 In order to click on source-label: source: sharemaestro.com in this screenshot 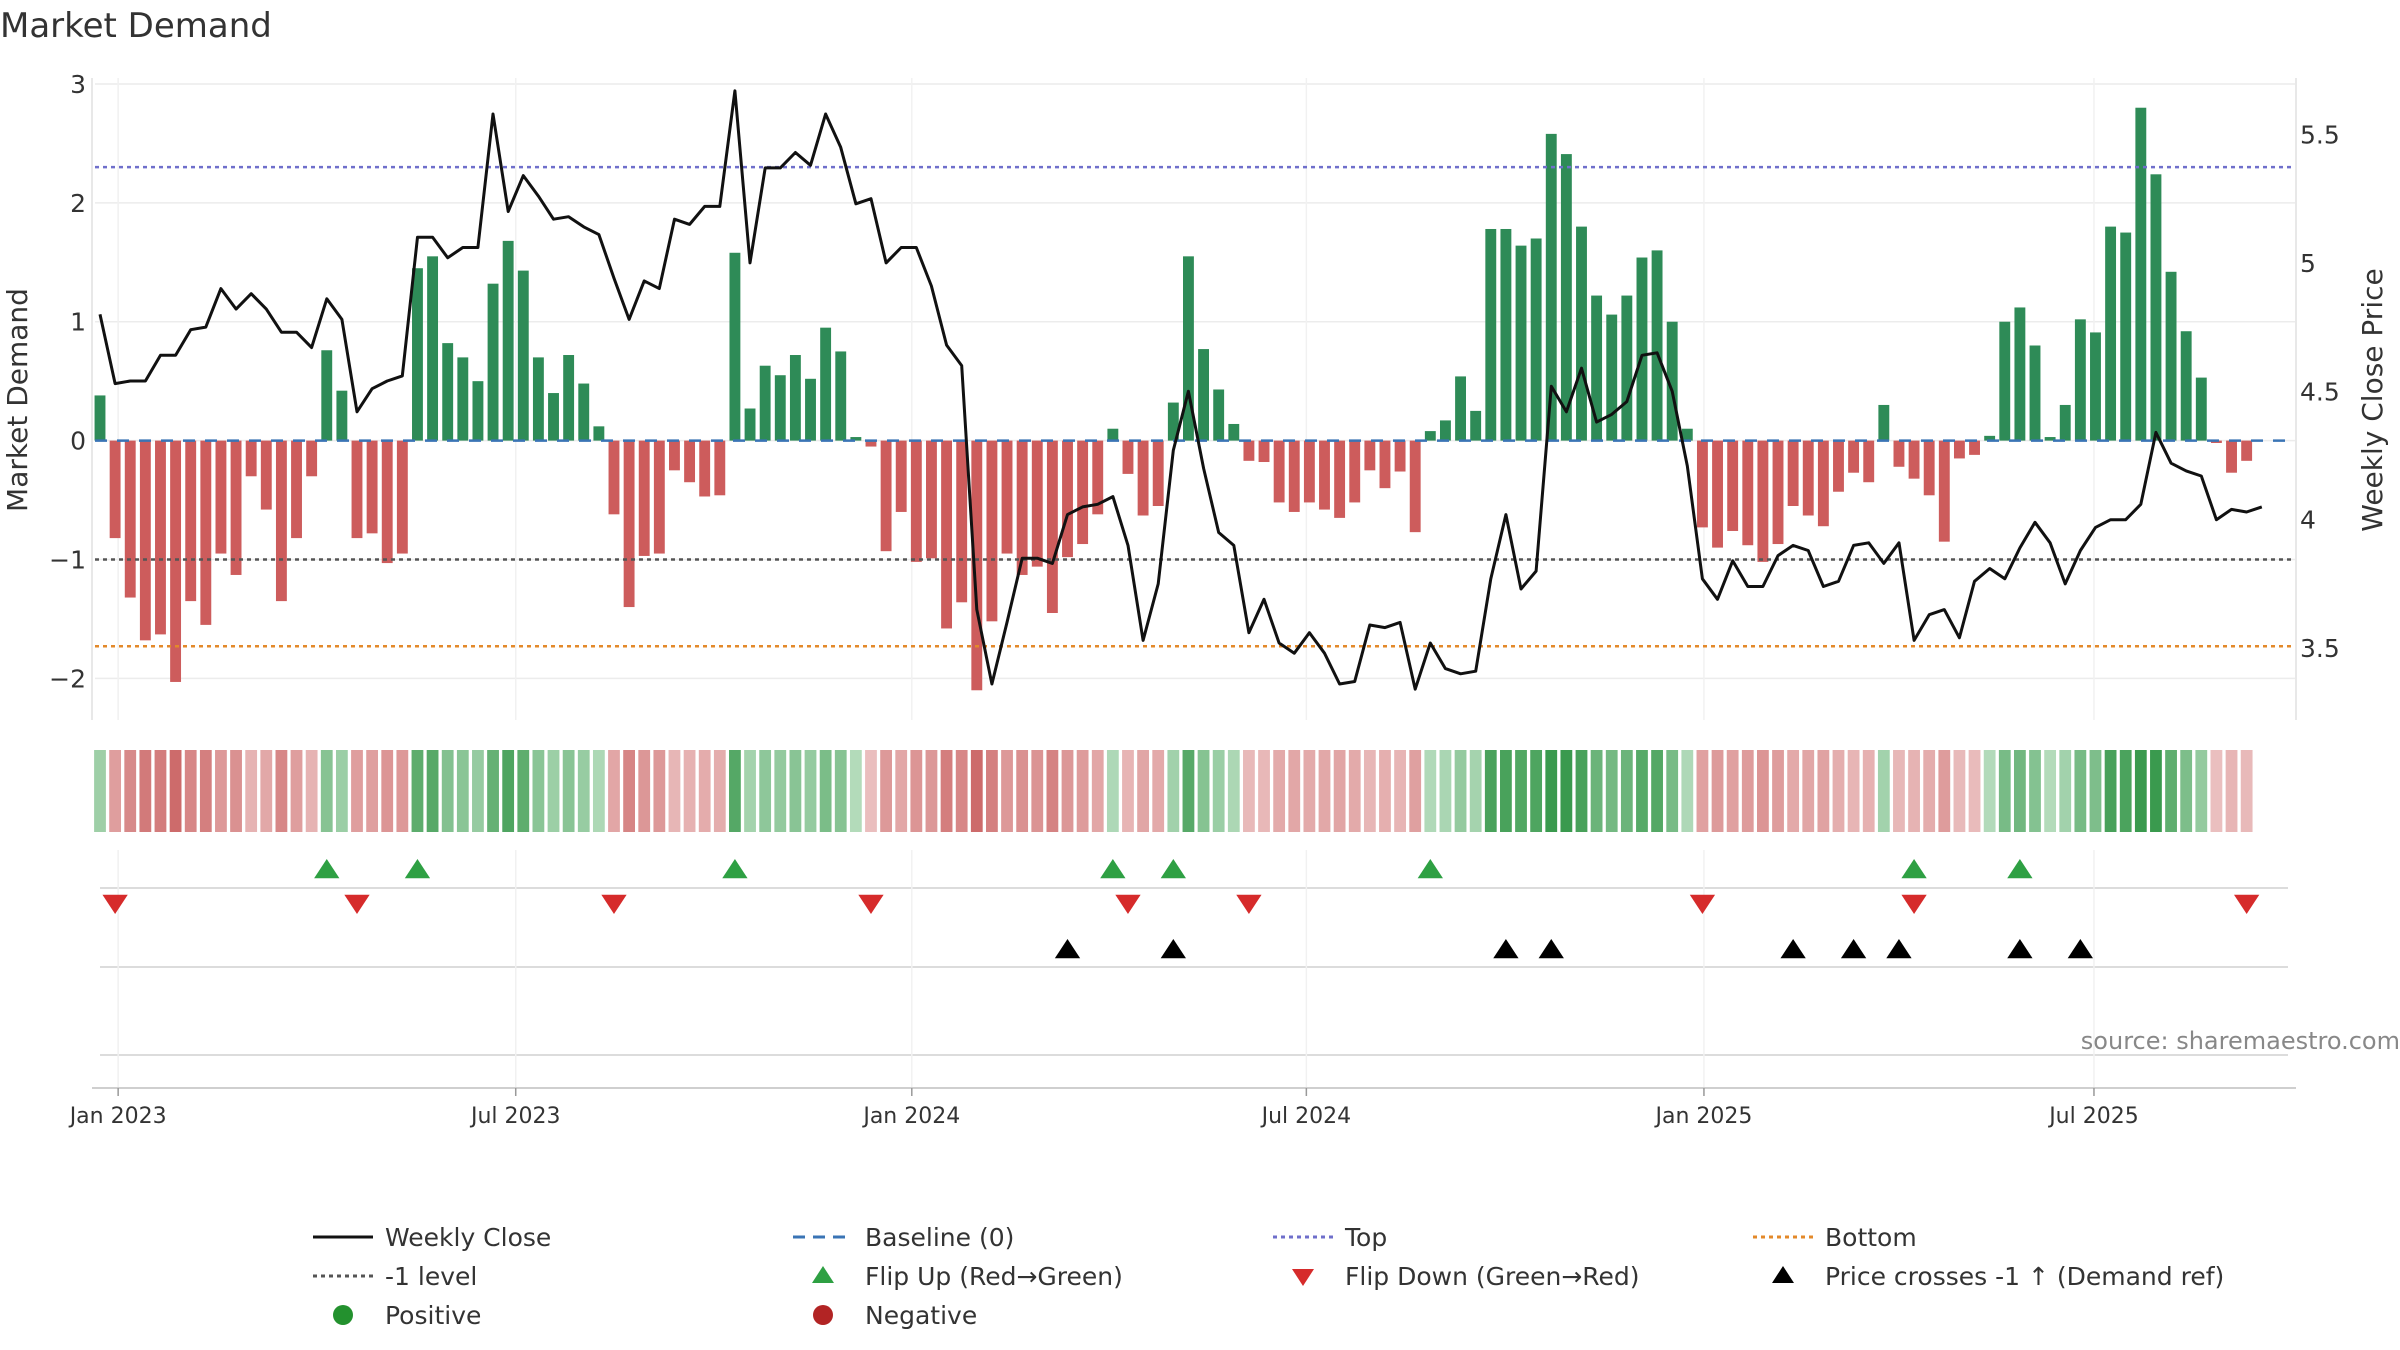, I will do `click(2240, 1041)`.